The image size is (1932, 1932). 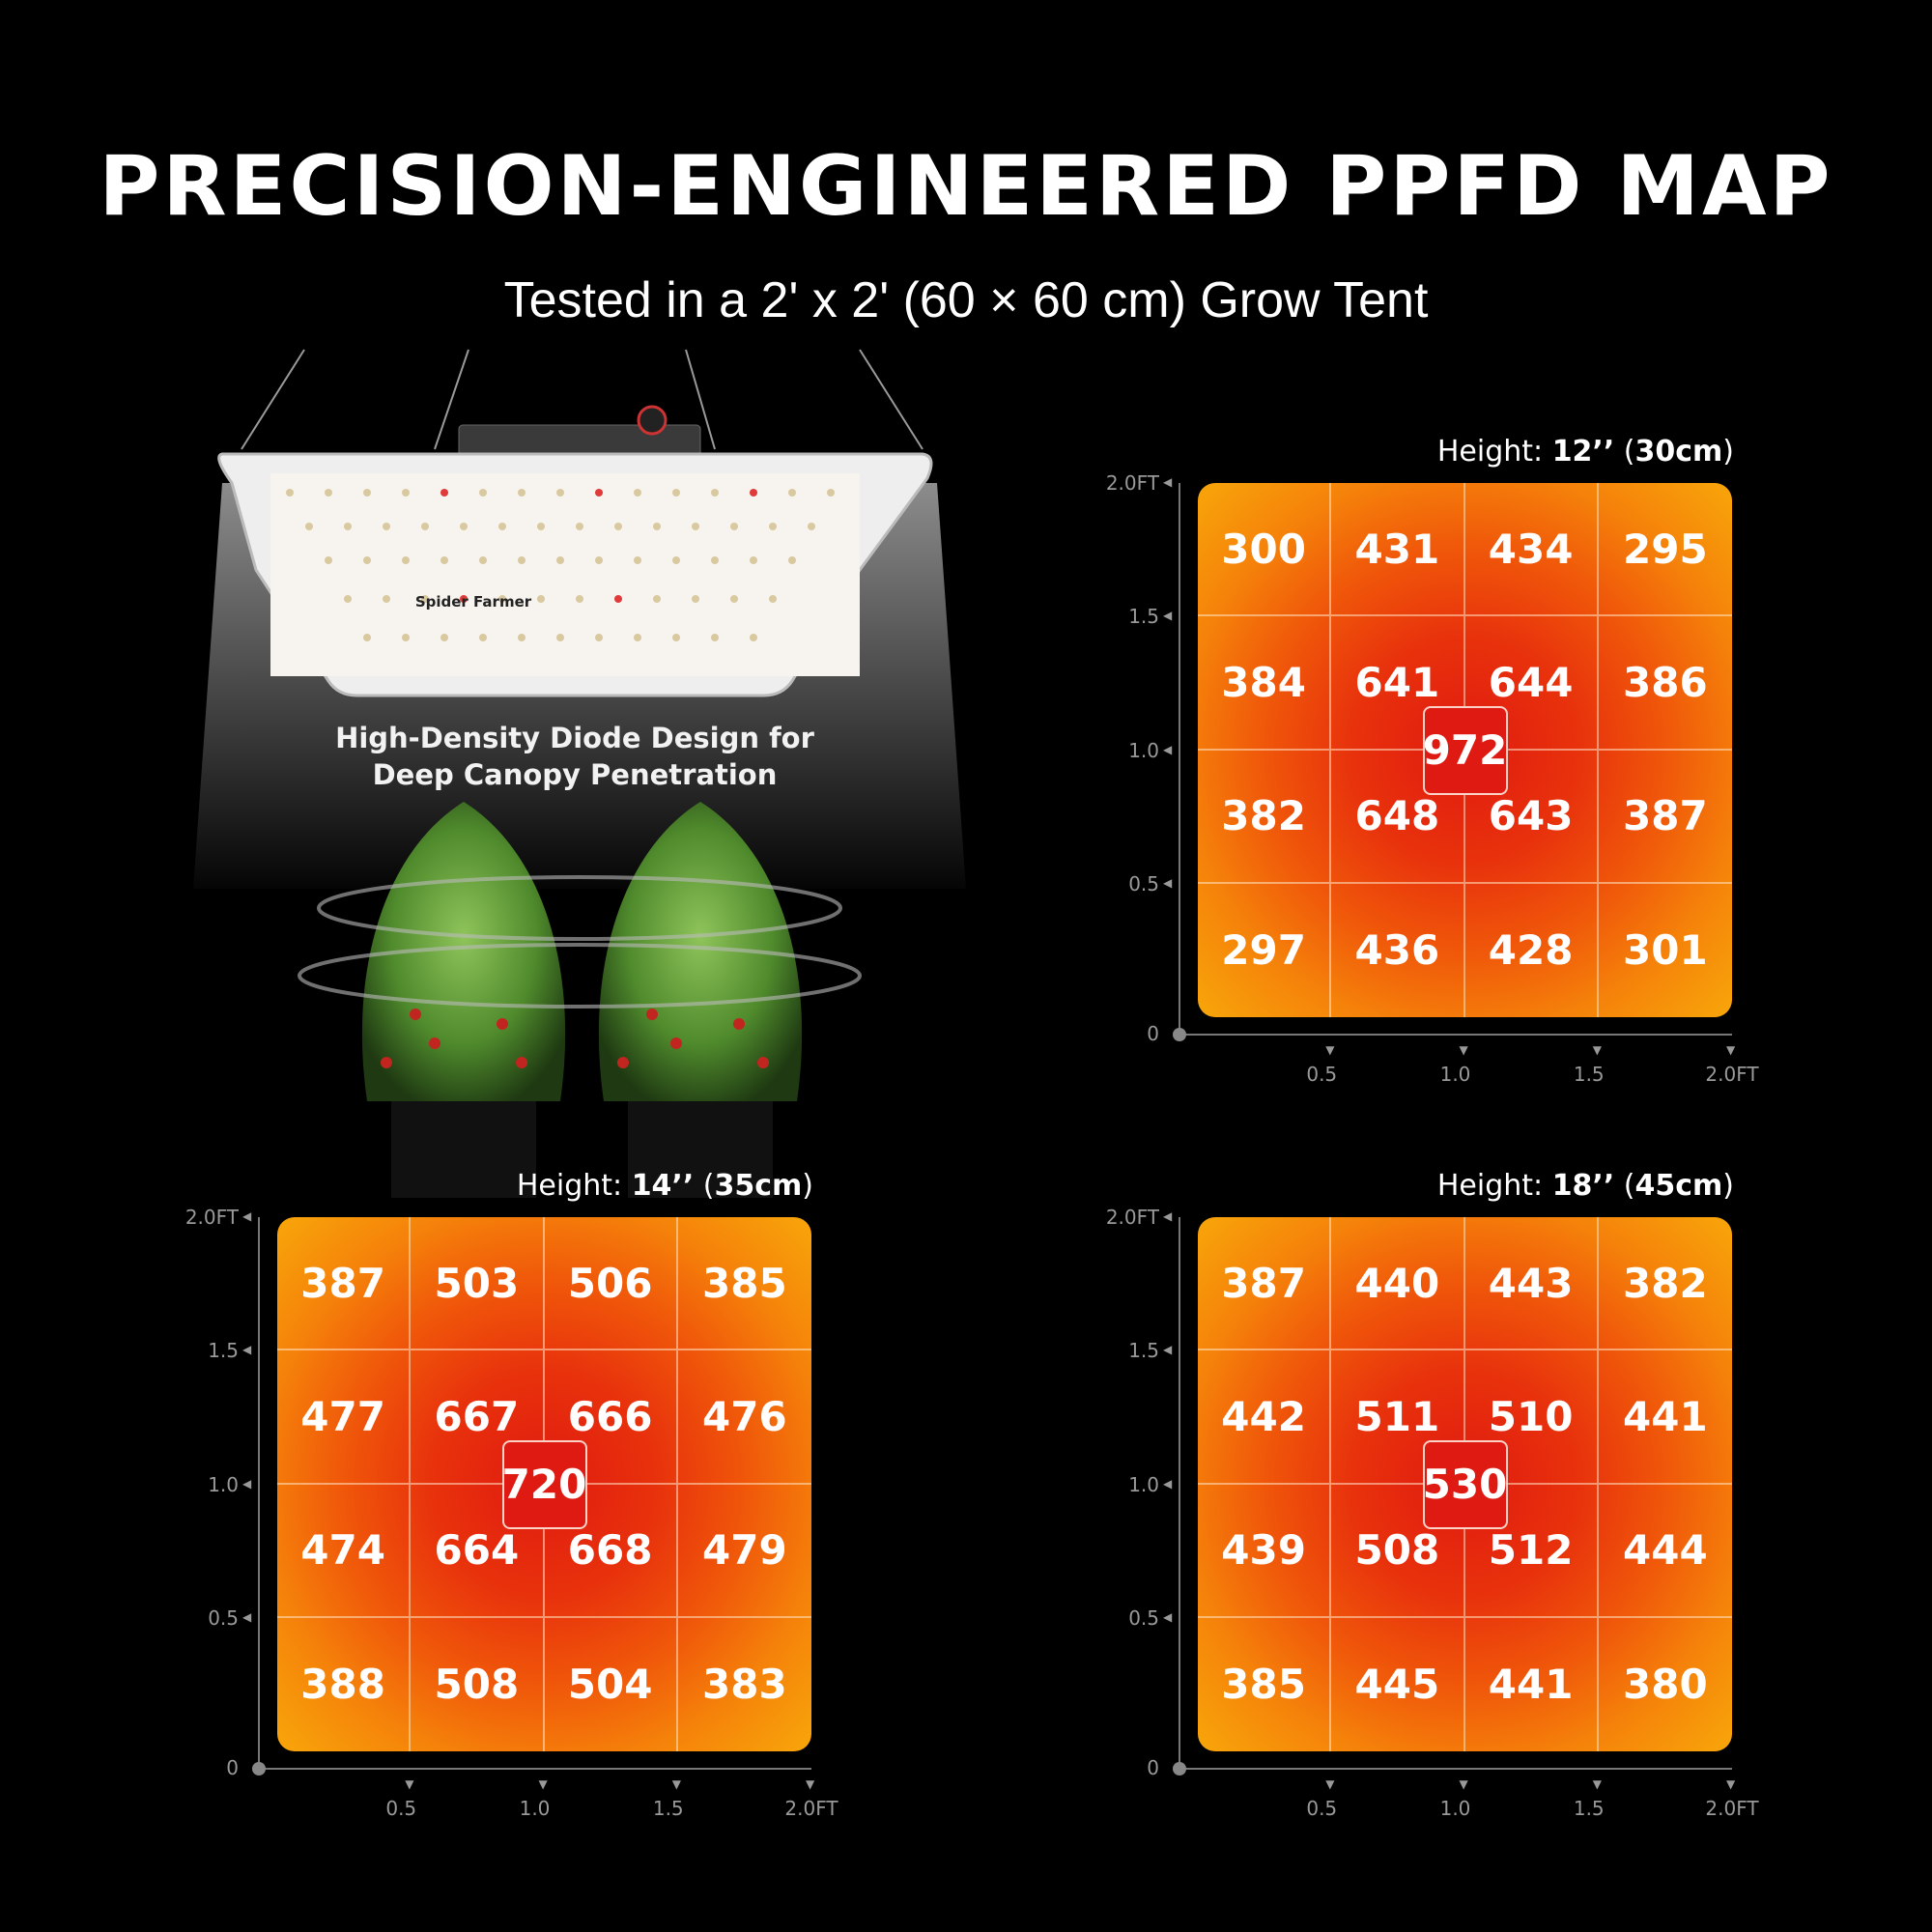 What do you see at coordinates (744, 1417) in the screenshot?
I see `heatmap-cell: 476` at bounding box center [744, 1417].